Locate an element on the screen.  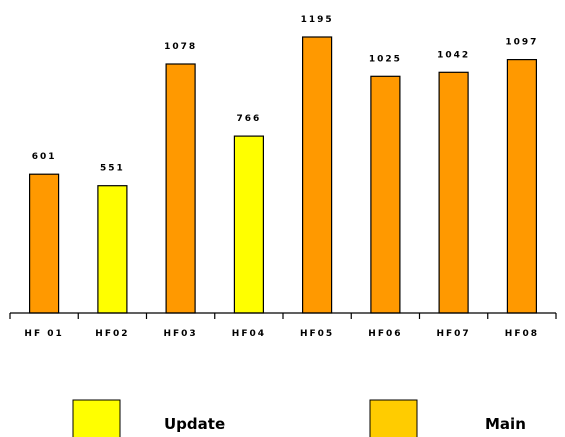
x-axis-ticks is located at coordinates (283, 316).